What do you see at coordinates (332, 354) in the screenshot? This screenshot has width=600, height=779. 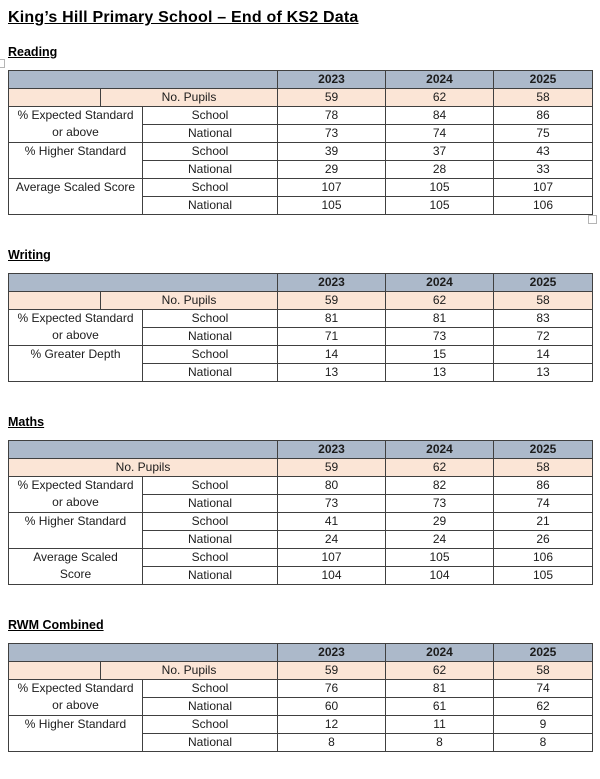 I see `value-cell: 14` at bounding box center [332, 354].